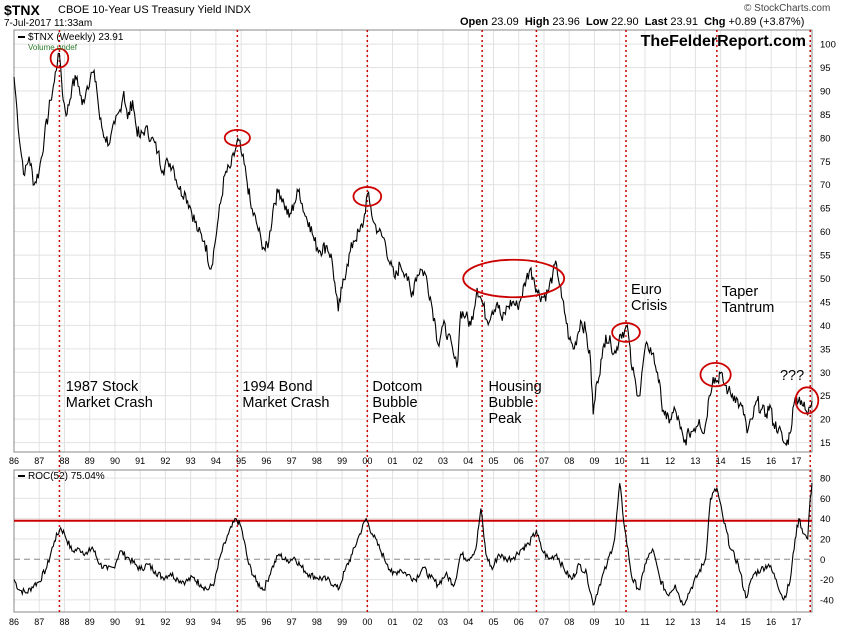 The width and height of the screenshot is (850, 633). What do you see at coordinates (241, 622) in the screenshot?
I see `x-tick-label-bottom: 95` at bounding box center [241, 622].